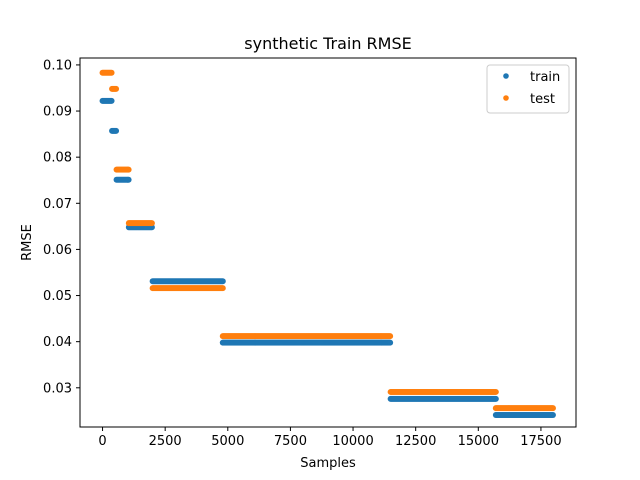 This screenshot has height=480, width=640. Describe the element at coordinates (290, 441) in the screenshot. I see `x-tick-label: 7500` at that location.